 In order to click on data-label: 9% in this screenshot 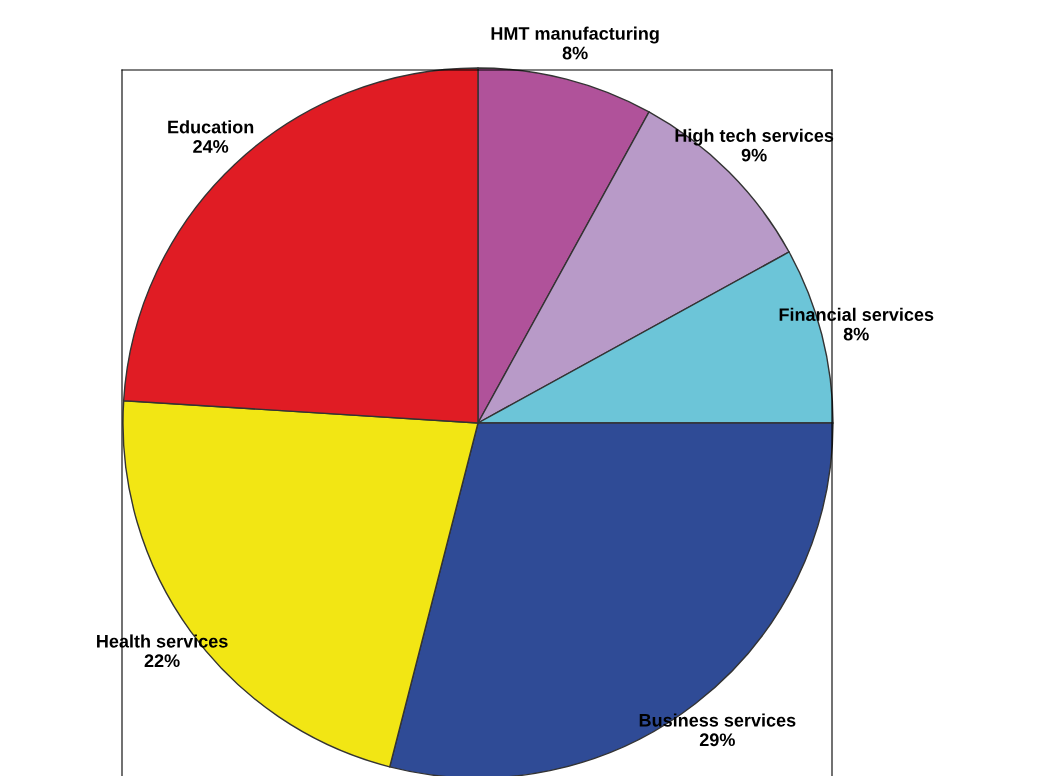, I will do `click(754, 155)`.